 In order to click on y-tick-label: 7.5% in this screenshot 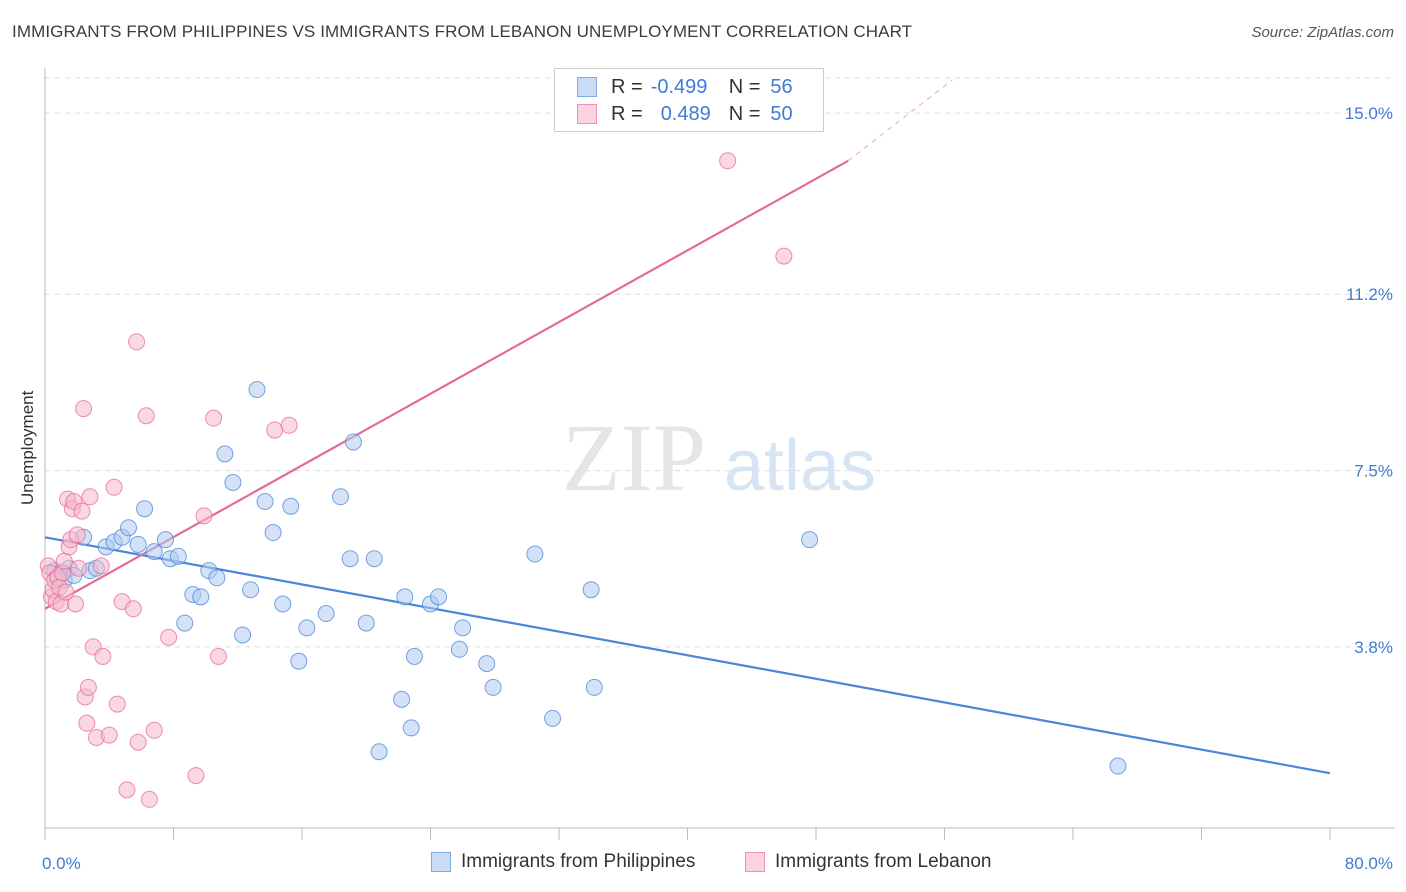, I will do `click(1373, 471)`.